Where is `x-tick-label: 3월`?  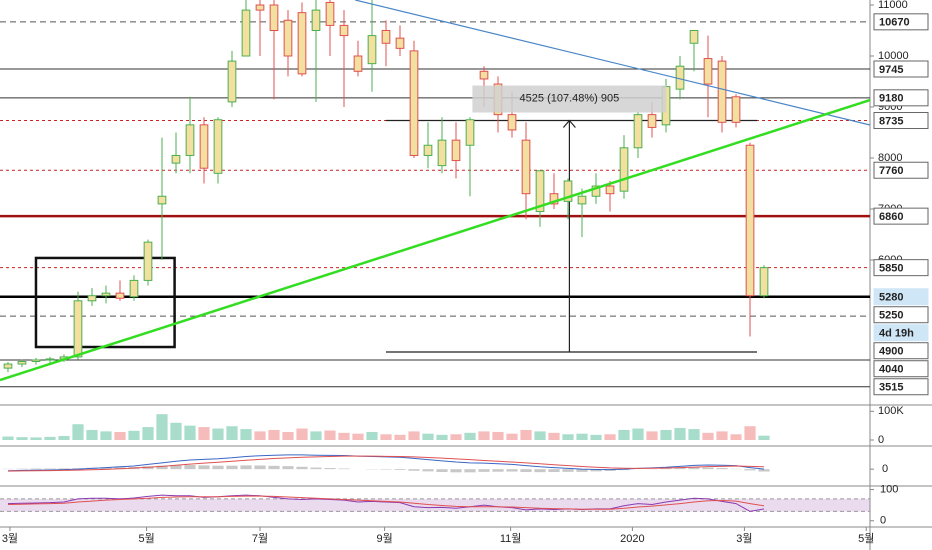 x-tick-label: 3월 is located at coordinates (744, 538).